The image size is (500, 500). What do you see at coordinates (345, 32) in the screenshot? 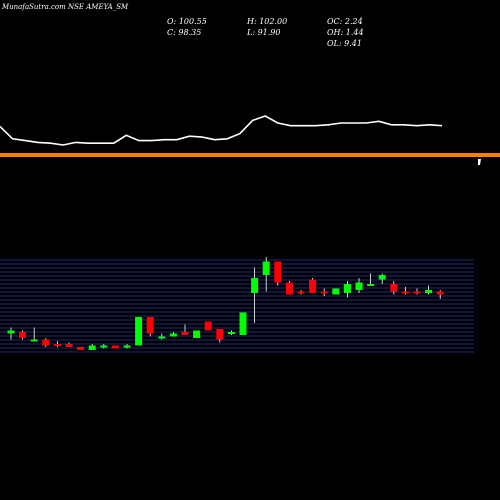
I see `stat-oh: OH: 1.44` at bounding box center [345, 32].